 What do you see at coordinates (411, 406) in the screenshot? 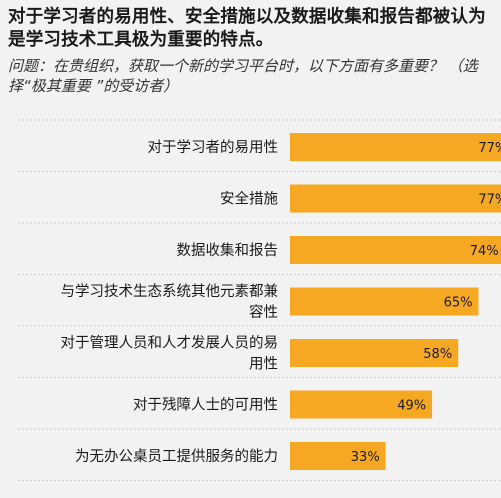
I see `value-label-6: 49%` at bounding box center [411, 406].